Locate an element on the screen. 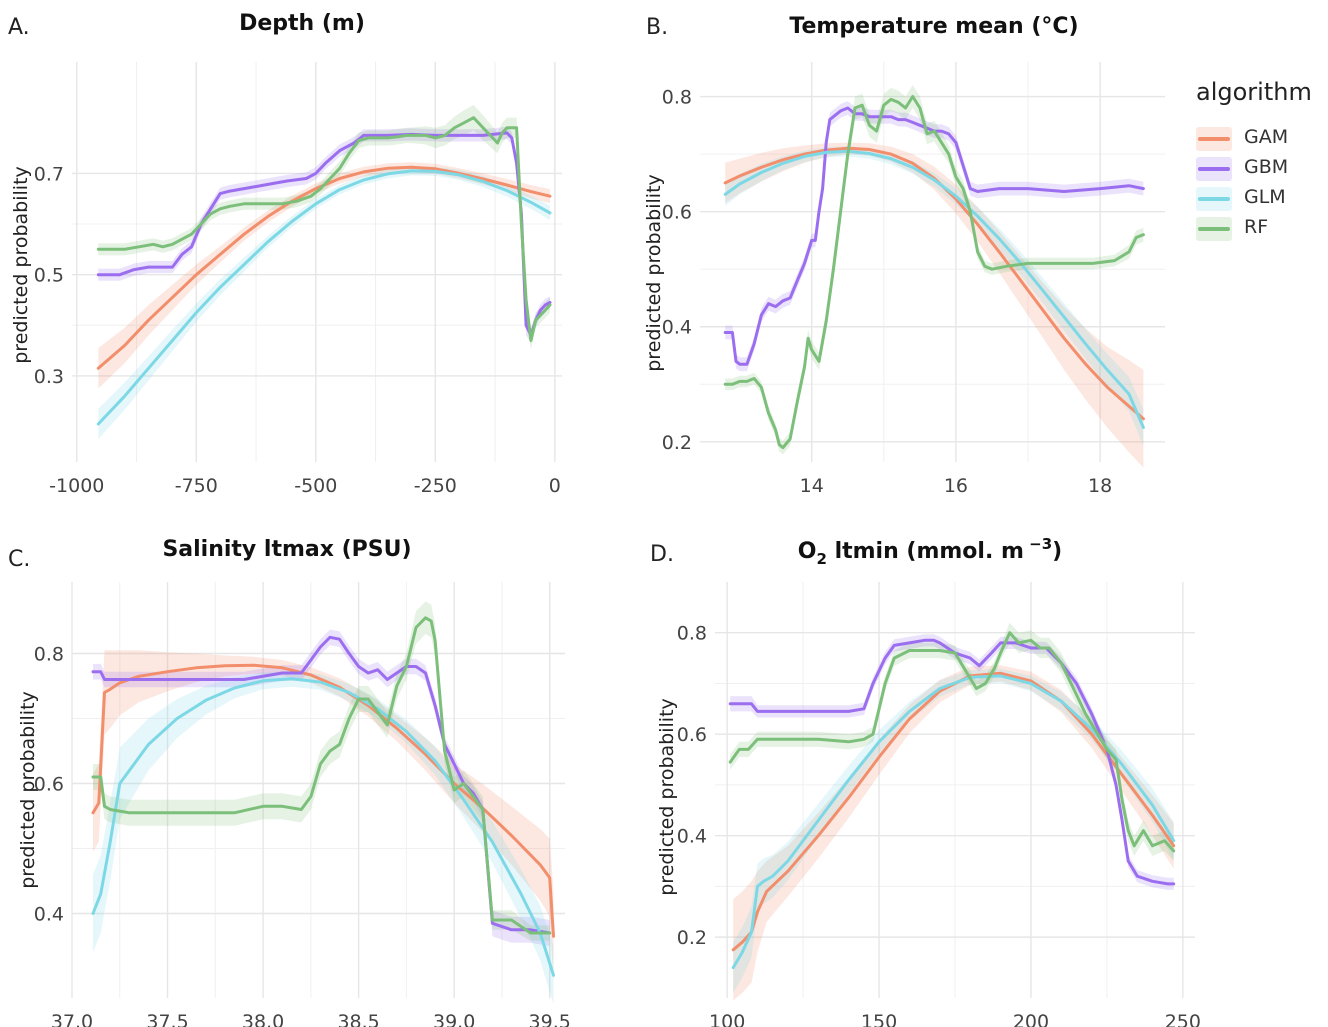  title-rest: ltmin (mmol. m is located at coordinates (925, 551).